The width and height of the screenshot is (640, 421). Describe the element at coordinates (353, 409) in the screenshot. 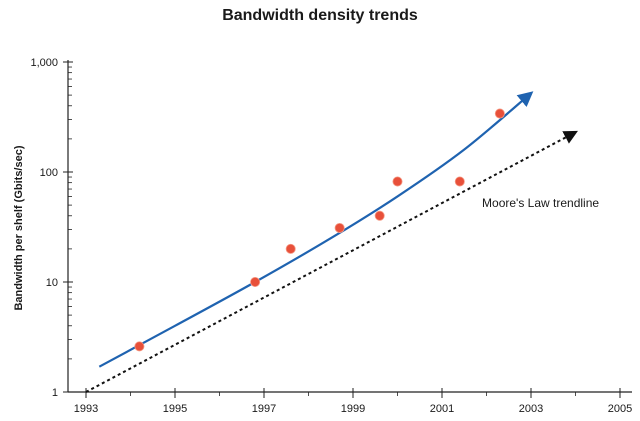

I see `x-tick-label-3: 1999` at that location.